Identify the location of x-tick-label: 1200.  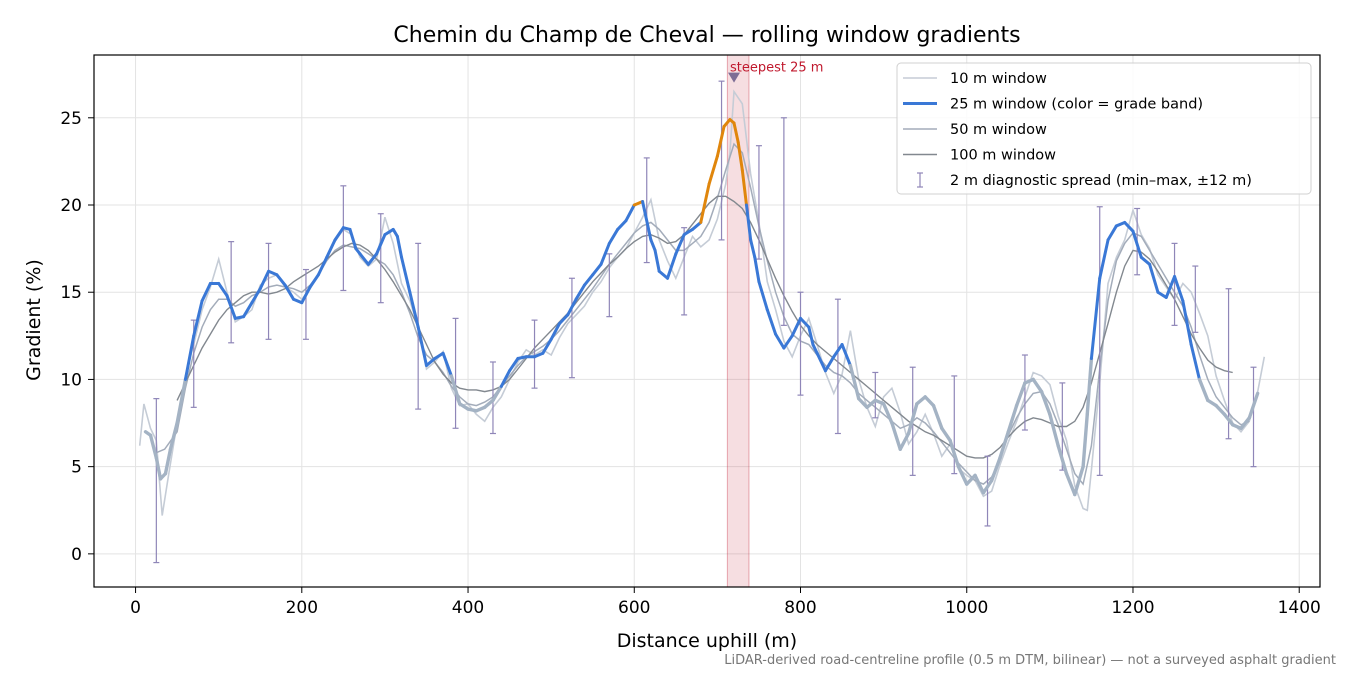
(1132, 608).